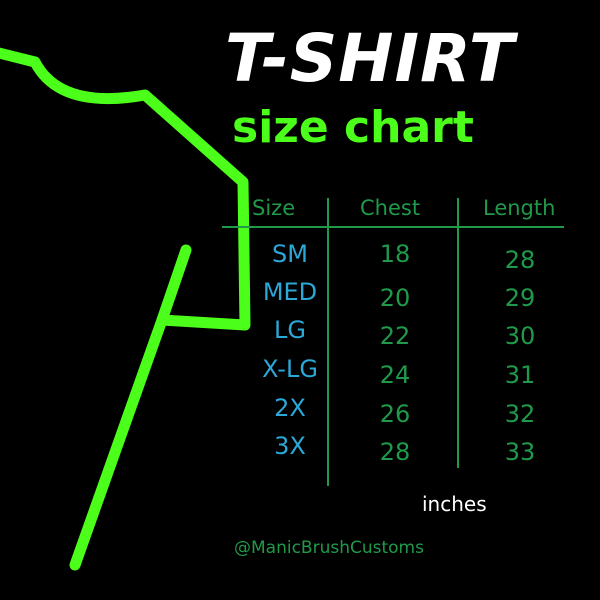 The image size is (600, 600). What do you see at coordinates (393, 227) in the screenshot?
I see `header-divider` at bounding box center [393, 227].